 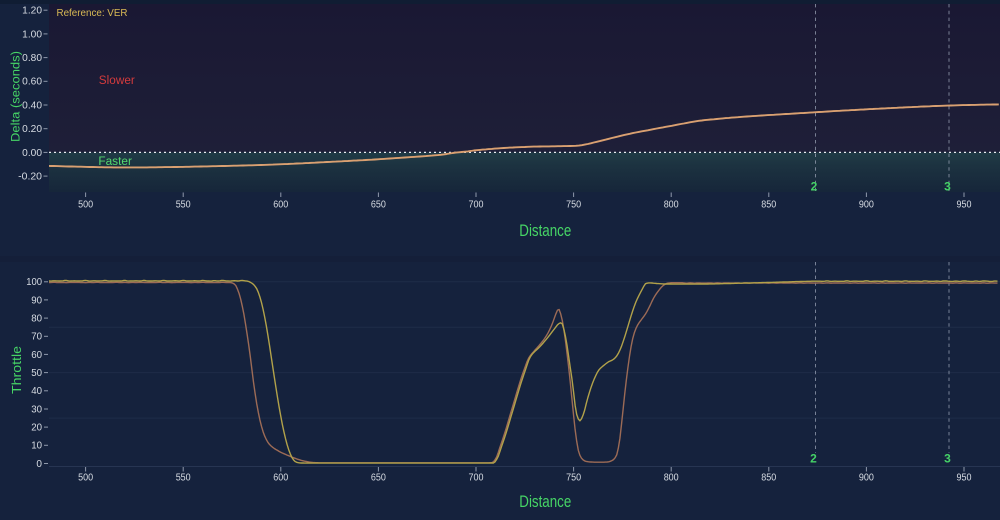 What do you see at coordinates (39, 464) in the screenshot?
I see `svg-text: 0` at bounding box center [39, 464].